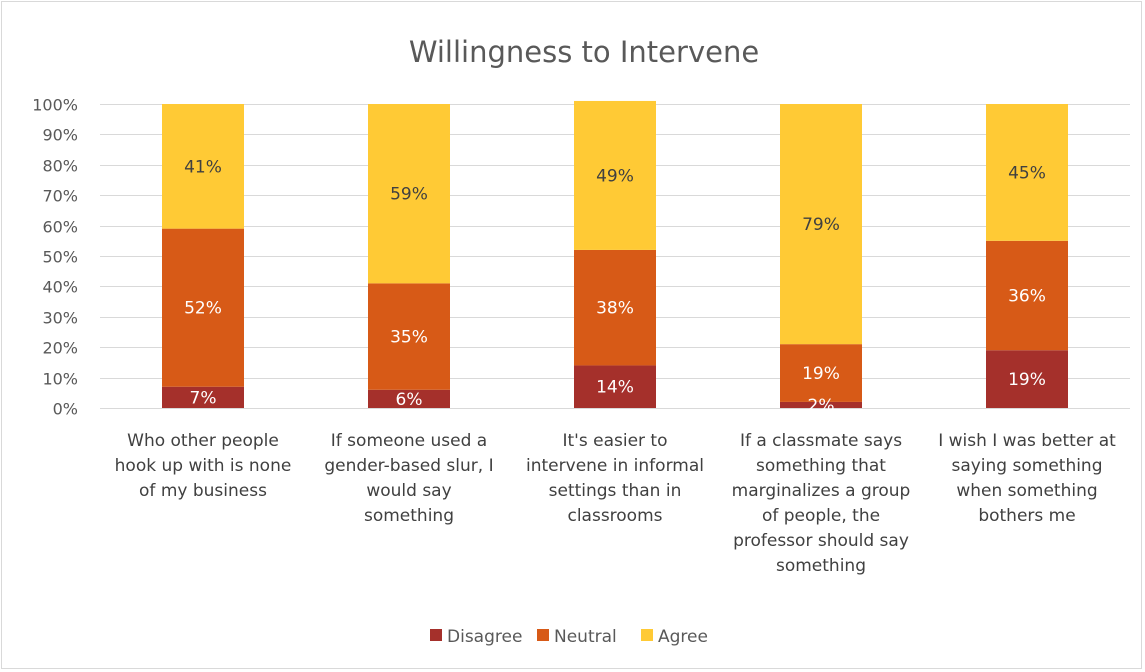 Image resolution: width=1145 pixels, height=672 pixels. What do you see at coordinates (60, 318) in the screenshot?
I see `y-tick-label: 30%` at bounding box center [60, 318].